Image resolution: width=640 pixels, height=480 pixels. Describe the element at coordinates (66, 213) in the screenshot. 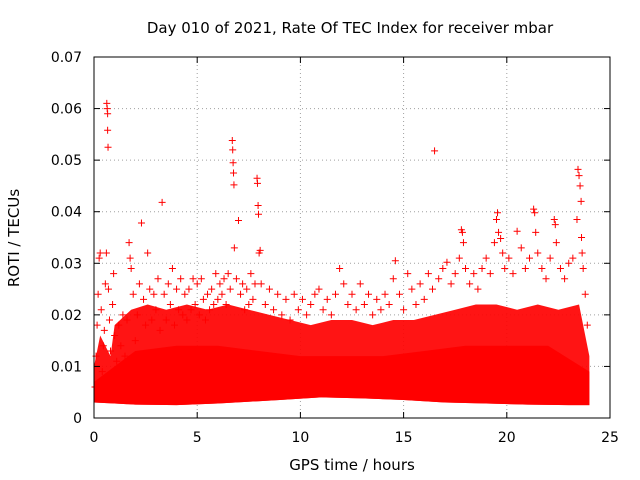

I see `y-tick-label: 0.04` at that location.